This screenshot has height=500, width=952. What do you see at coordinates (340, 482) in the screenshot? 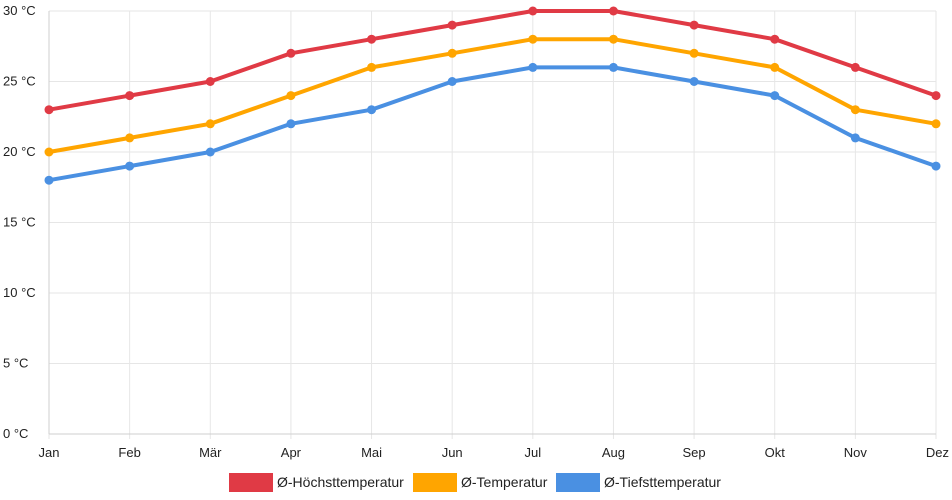
I see `legend-label: Ø-Höchsttemperatur` at bounding box center [340, 482].